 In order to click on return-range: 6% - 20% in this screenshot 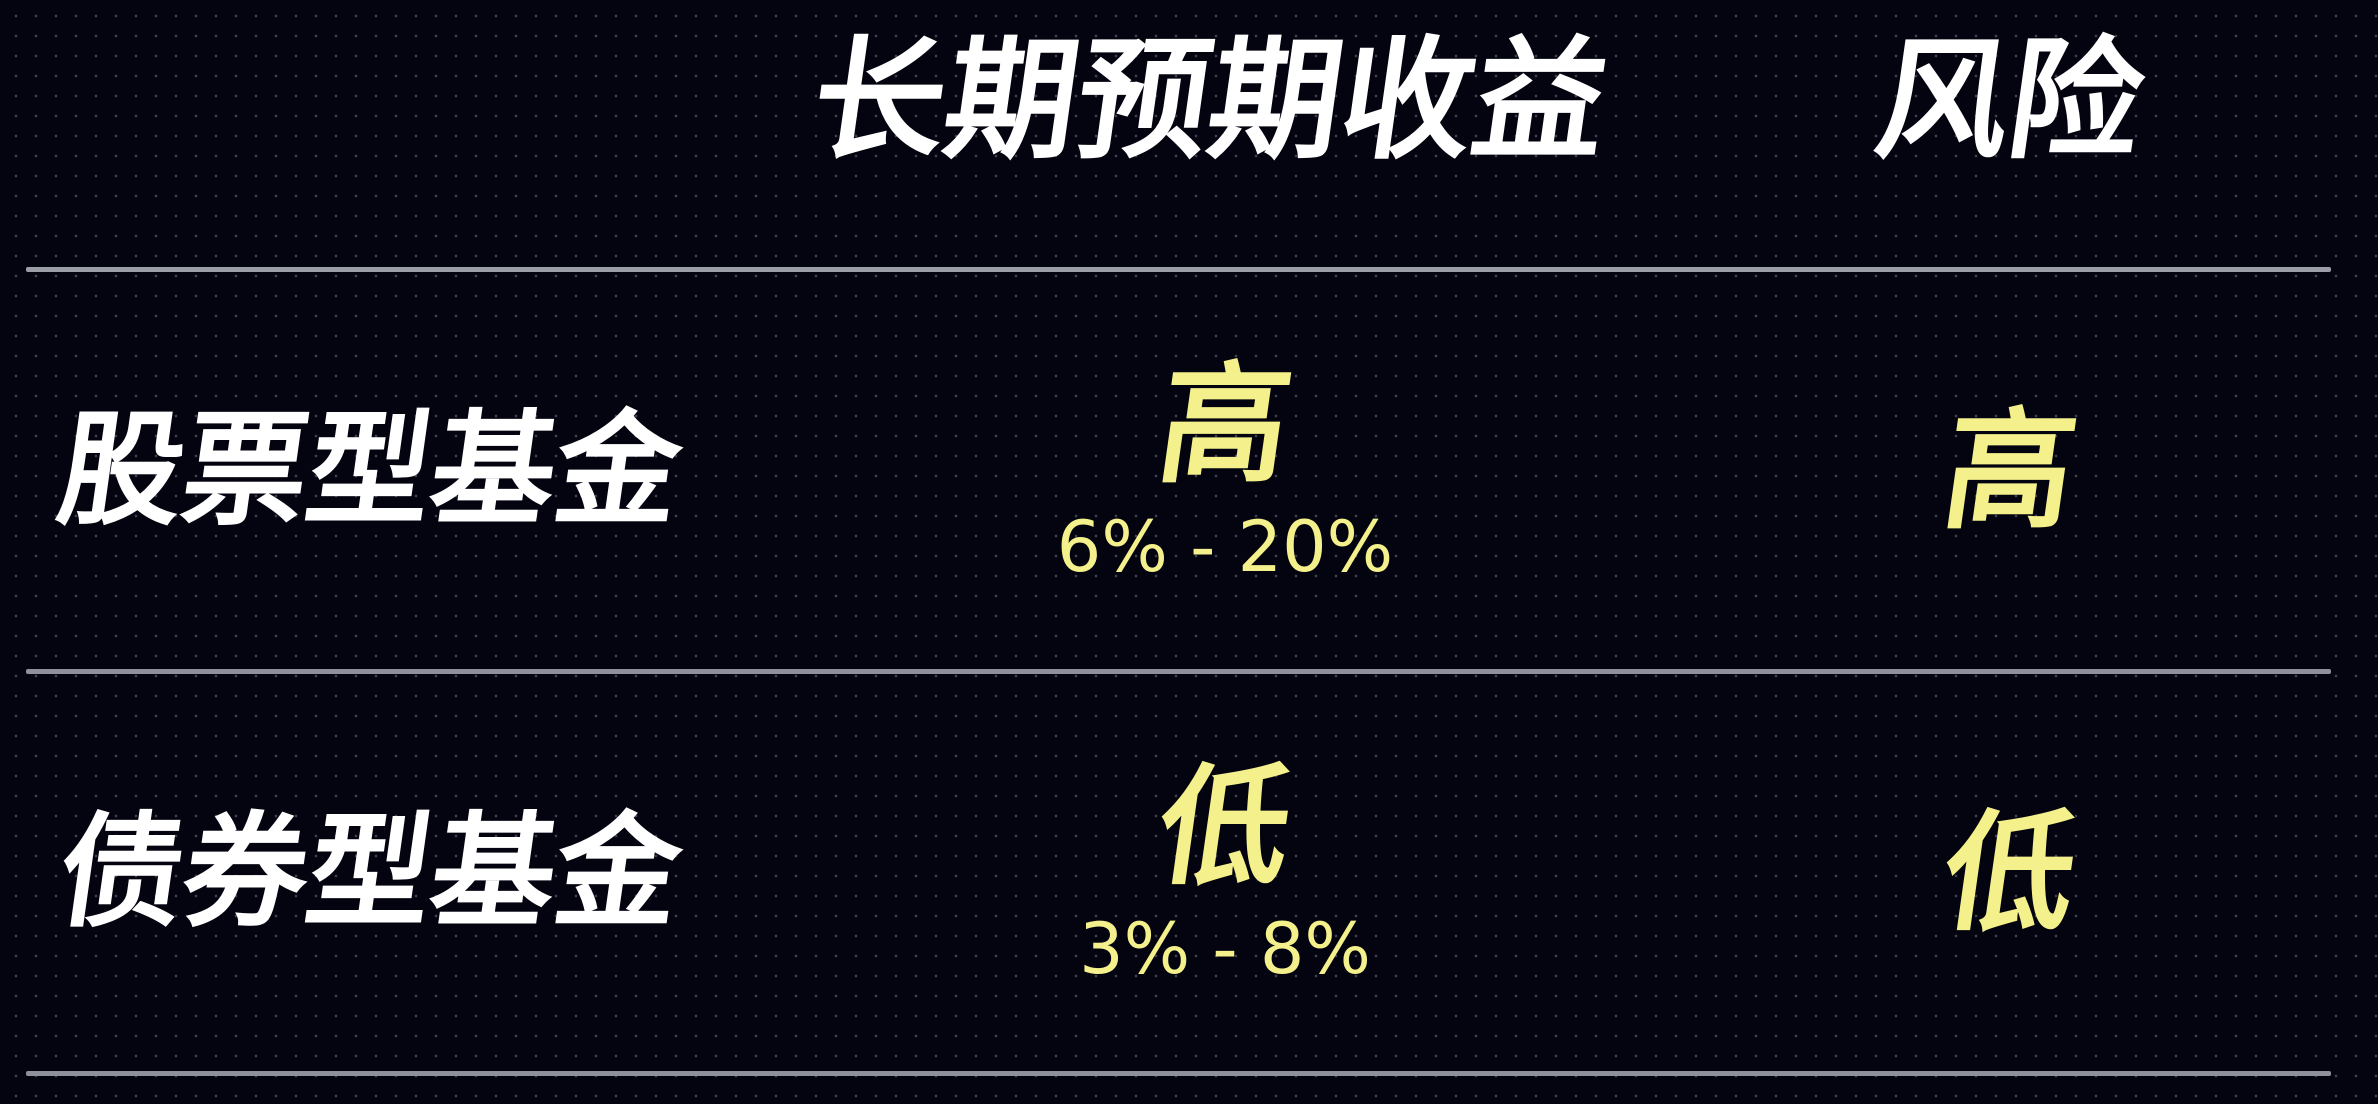, I will do `click(1225, 546)`.